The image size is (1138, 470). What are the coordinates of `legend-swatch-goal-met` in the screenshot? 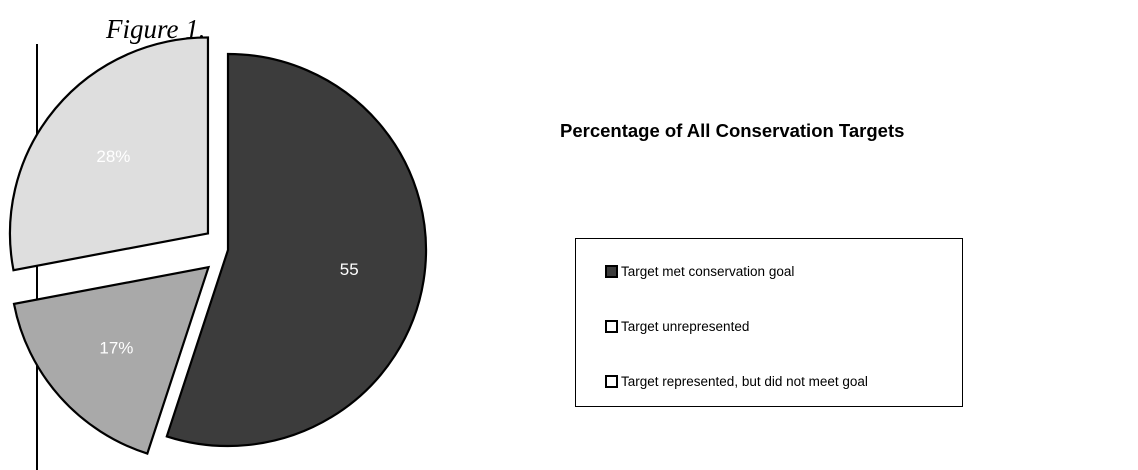 It's located at (611, 271).